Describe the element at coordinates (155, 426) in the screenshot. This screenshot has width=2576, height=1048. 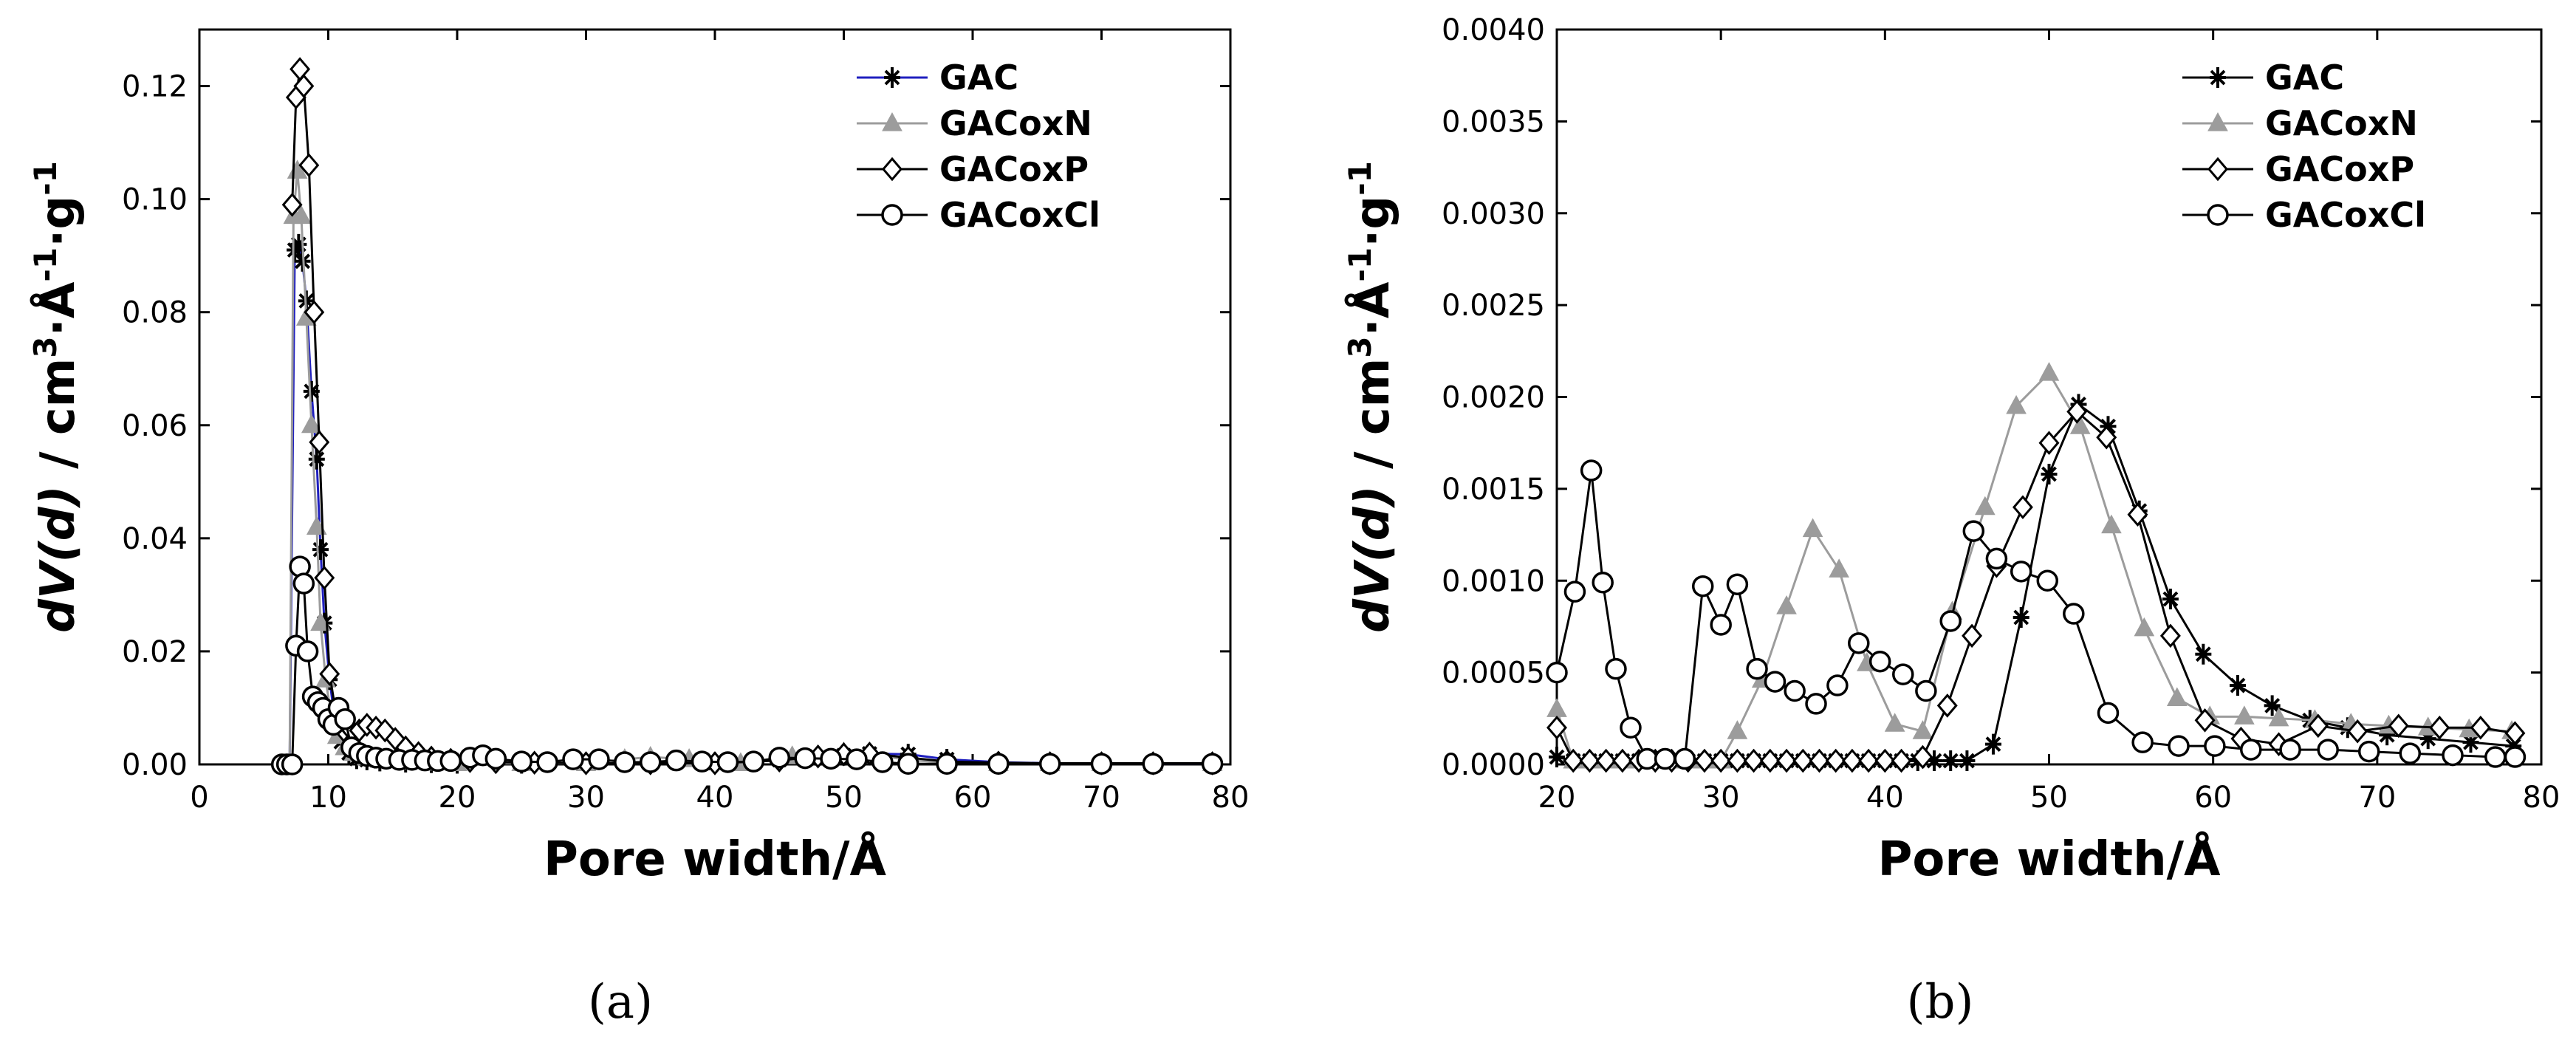
I see `y-tick-label: 0.06` at that location.